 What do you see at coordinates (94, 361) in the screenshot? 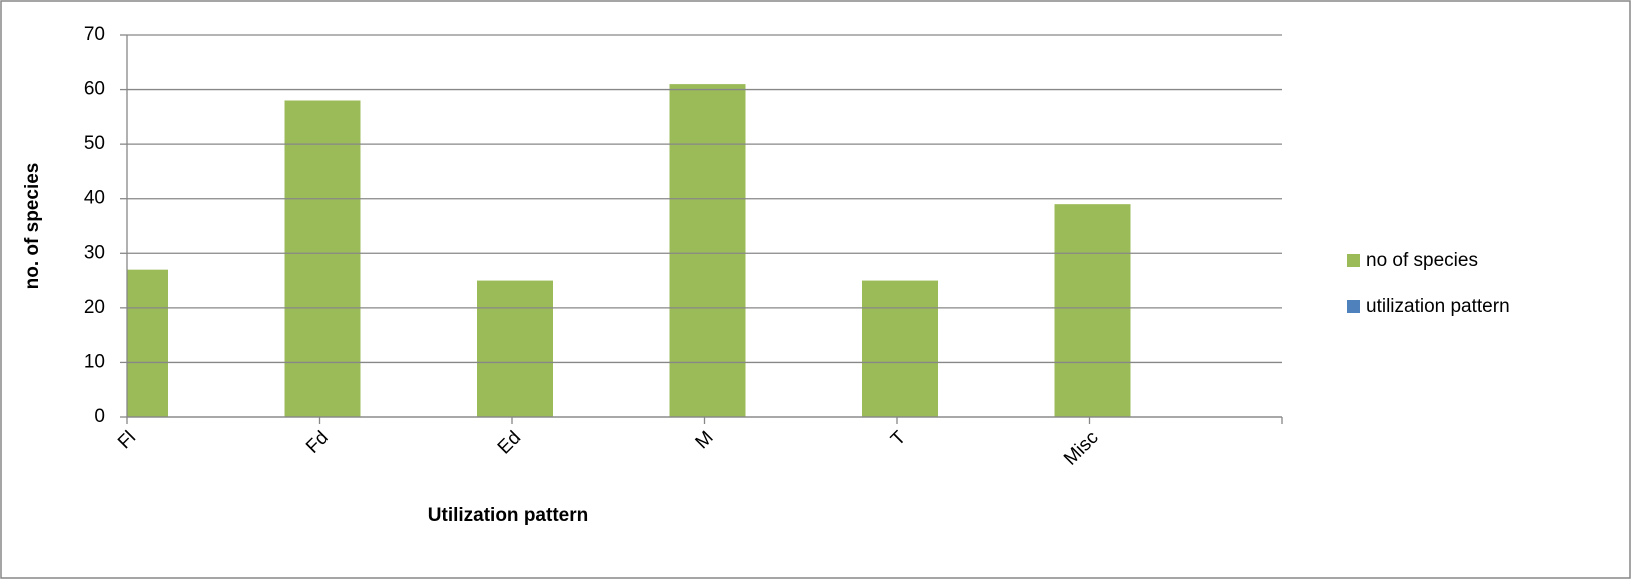
I see `y-tick-label: 10` at bounding box center [94, 361].